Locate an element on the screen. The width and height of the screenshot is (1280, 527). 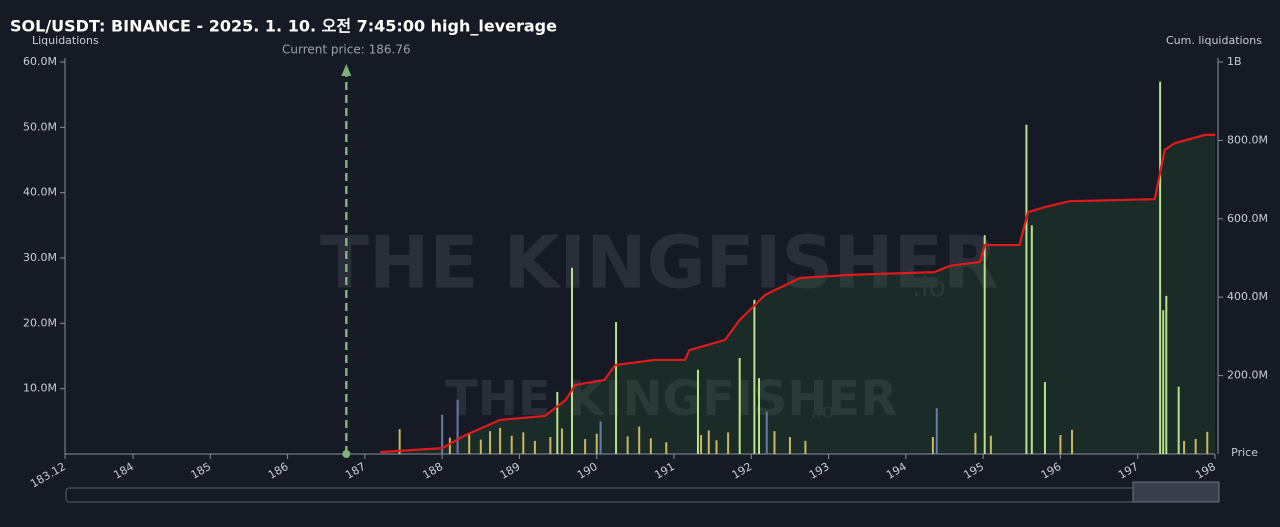
y-tick-label: 50.0M is located at coordinates (40, 126).